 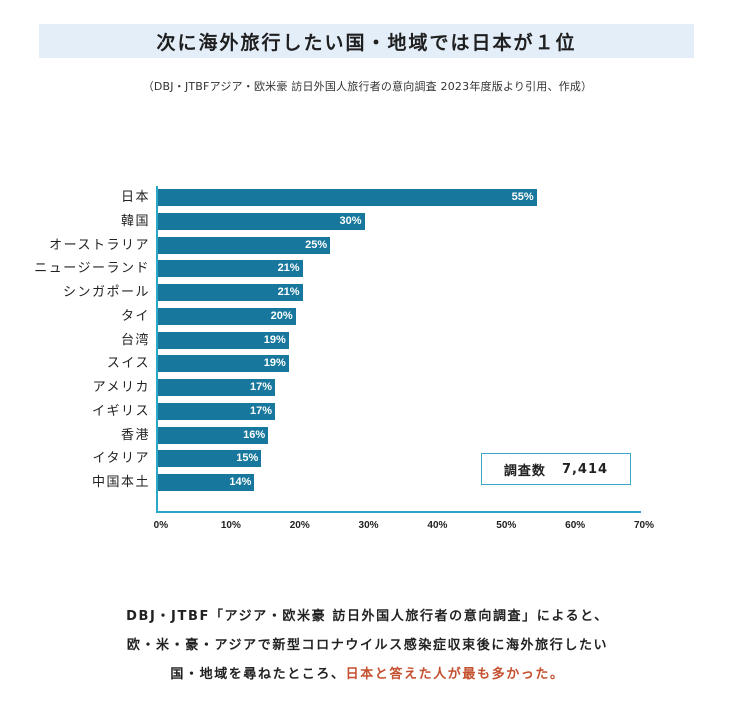 I want to click on x-tick-label: 40%, so click(x=437, y=525).